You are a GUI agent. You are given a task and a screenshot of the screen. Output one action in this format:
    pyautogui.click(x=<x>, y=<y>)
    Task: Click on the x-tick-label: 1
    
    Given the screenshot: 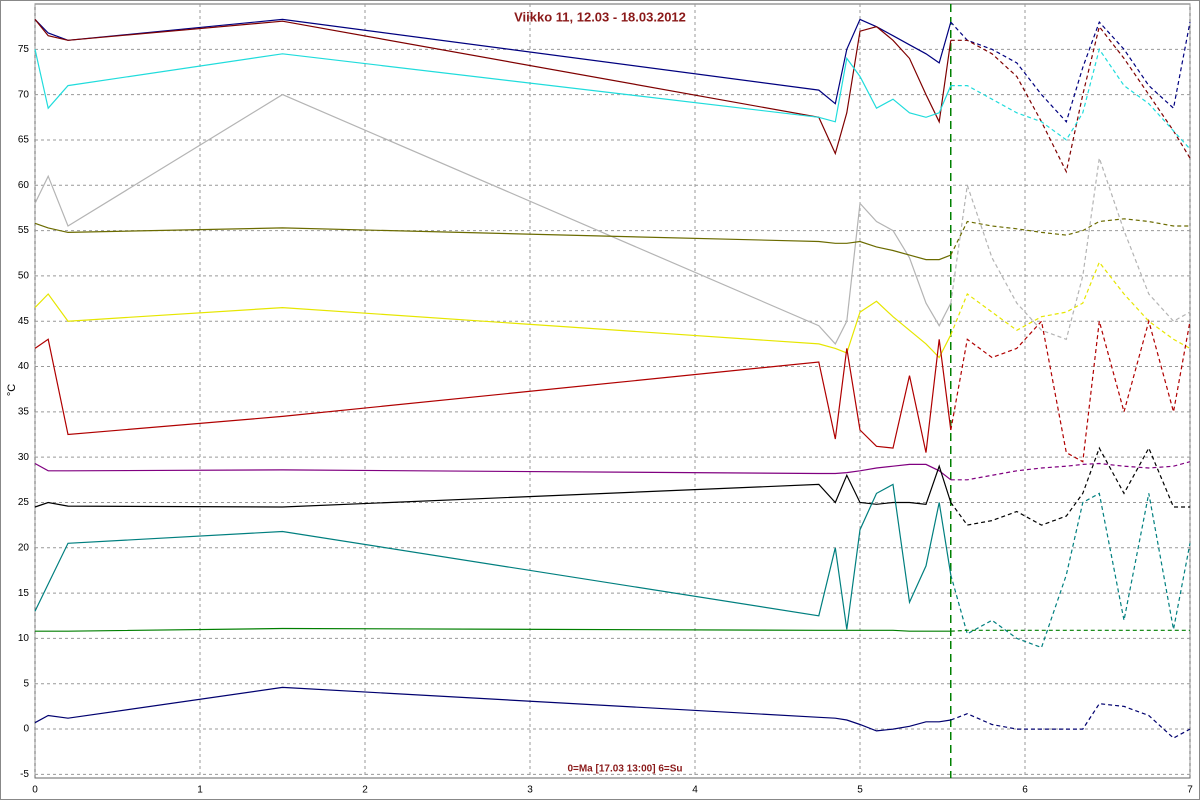 What is the action you would take?
    pyautogui.click(x=200, y=790)
    